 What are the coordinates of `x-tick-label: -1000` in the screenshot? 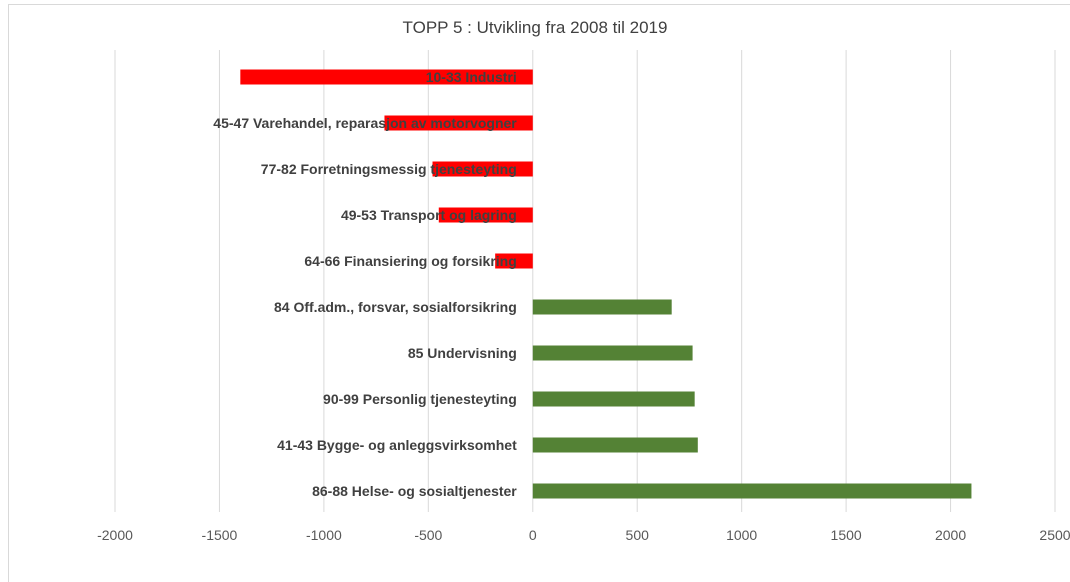 It's located at (324, 535).